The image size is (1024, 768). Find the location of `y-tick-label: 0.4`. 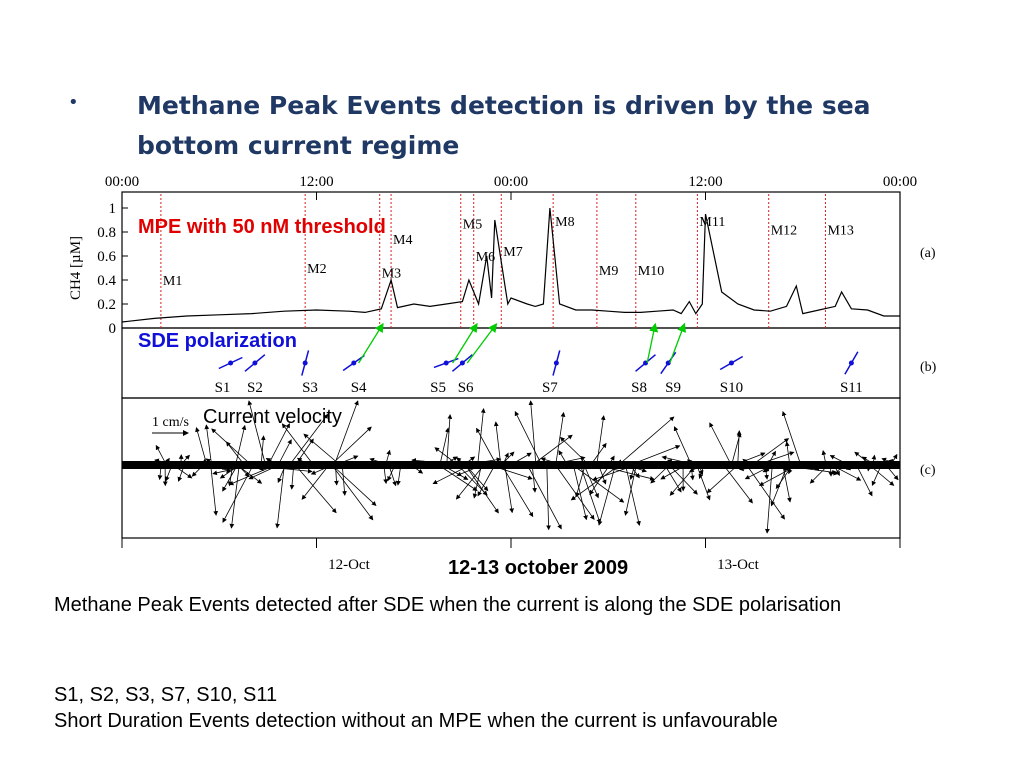

y-tick-label: 0.4 is located at coordinates (106, 281).